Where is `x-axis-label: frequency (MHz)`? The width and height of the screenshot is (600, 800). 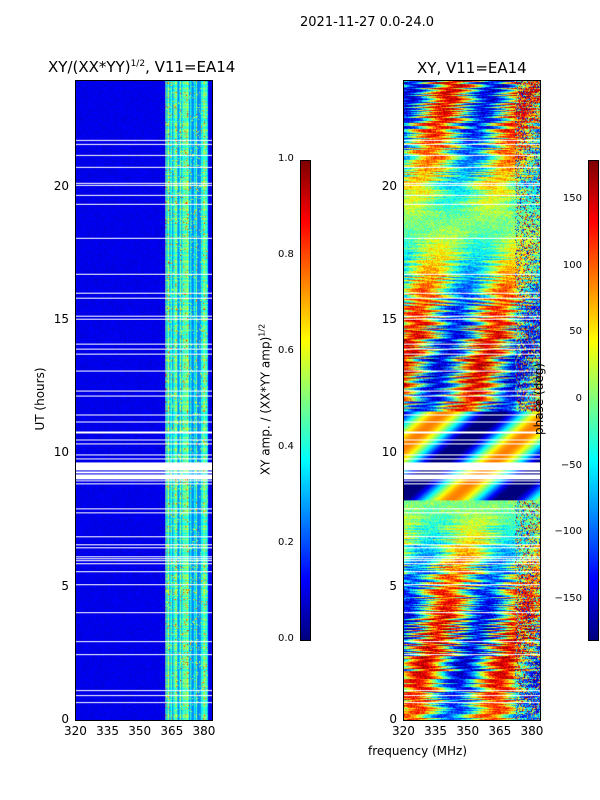
x-axis-label: frequency (MHz) is located at coordinates (418, 751).